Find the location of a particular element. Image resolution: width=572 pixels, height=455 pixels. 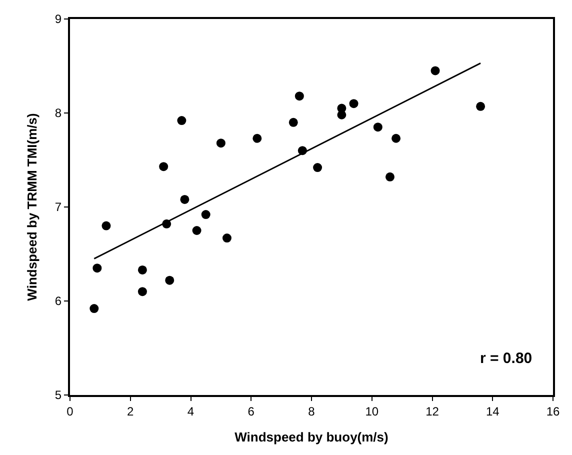

x-tick-label: 12 is located at coordinates (433, 411).